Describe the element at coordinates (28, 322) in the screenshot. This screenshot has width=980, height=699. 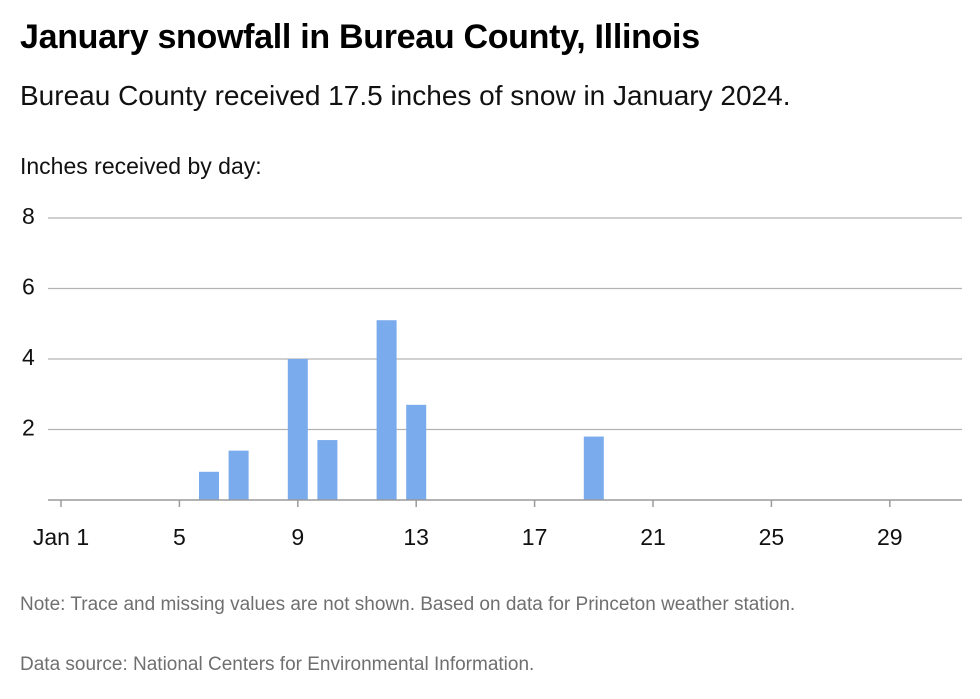
I see `y-tick-labels: 2 4 6 8` at that location.